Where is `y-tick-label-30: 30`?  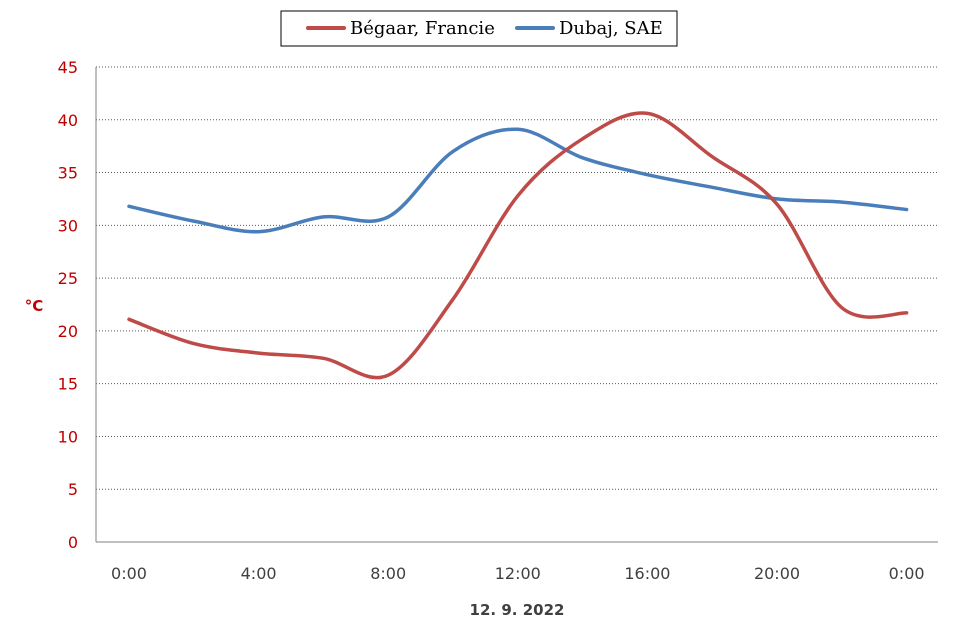 y-tick-label-30: 30 is located at coordinates (68, 225).